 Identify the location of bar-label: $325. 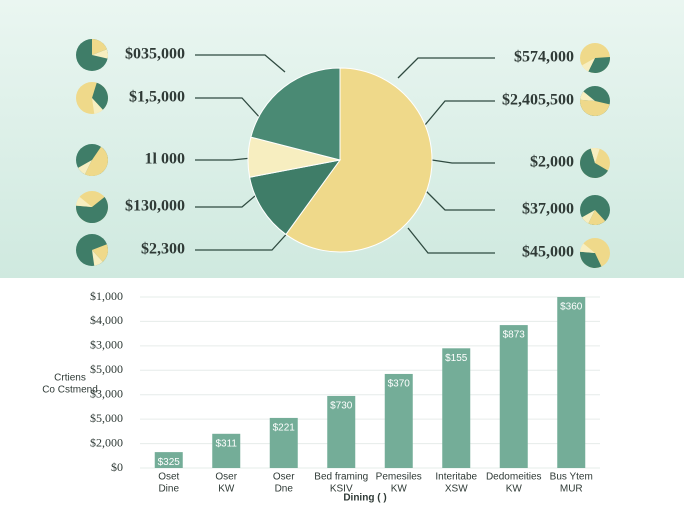
(169, 462).